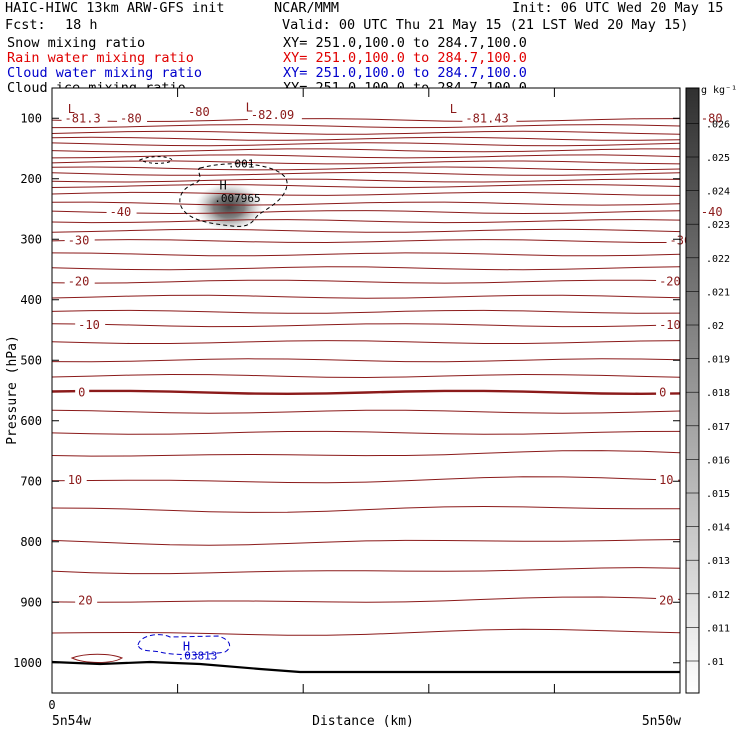  What do you see at coordinates (12, 390) in the screenshot?
I see `y-axis-label: Pressure (hPa)` at bounding box center [12, 390].